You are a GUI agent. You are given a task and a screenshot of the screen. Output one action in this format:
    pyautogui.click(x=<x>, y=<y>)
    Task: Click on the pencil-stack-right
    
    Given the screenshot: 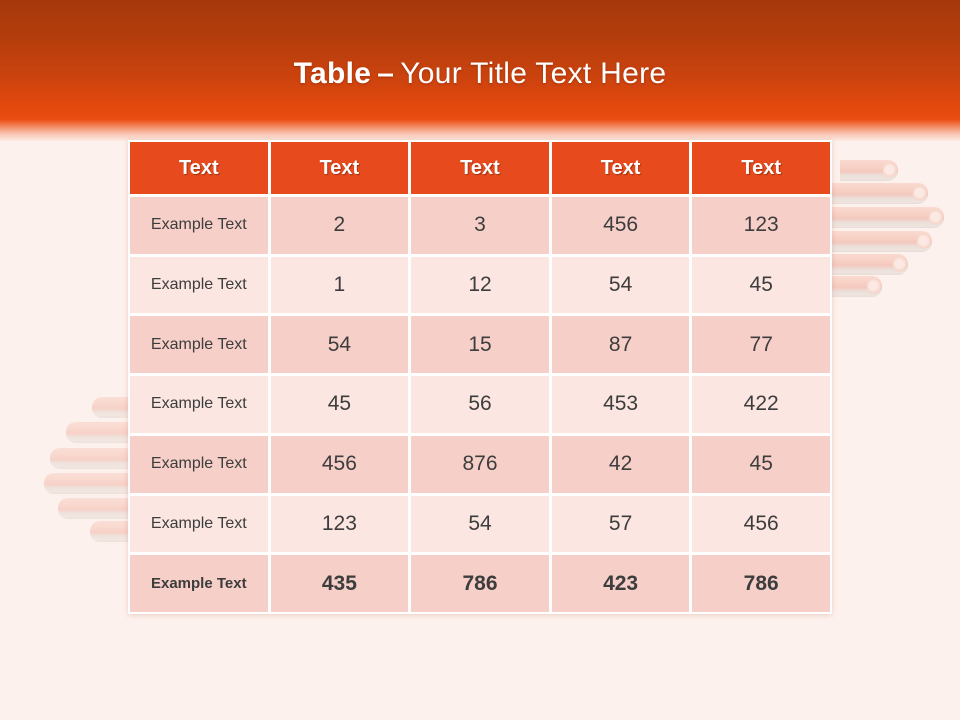 What is the action you would take?
    pyautogui.click(x=896, y=228)
    